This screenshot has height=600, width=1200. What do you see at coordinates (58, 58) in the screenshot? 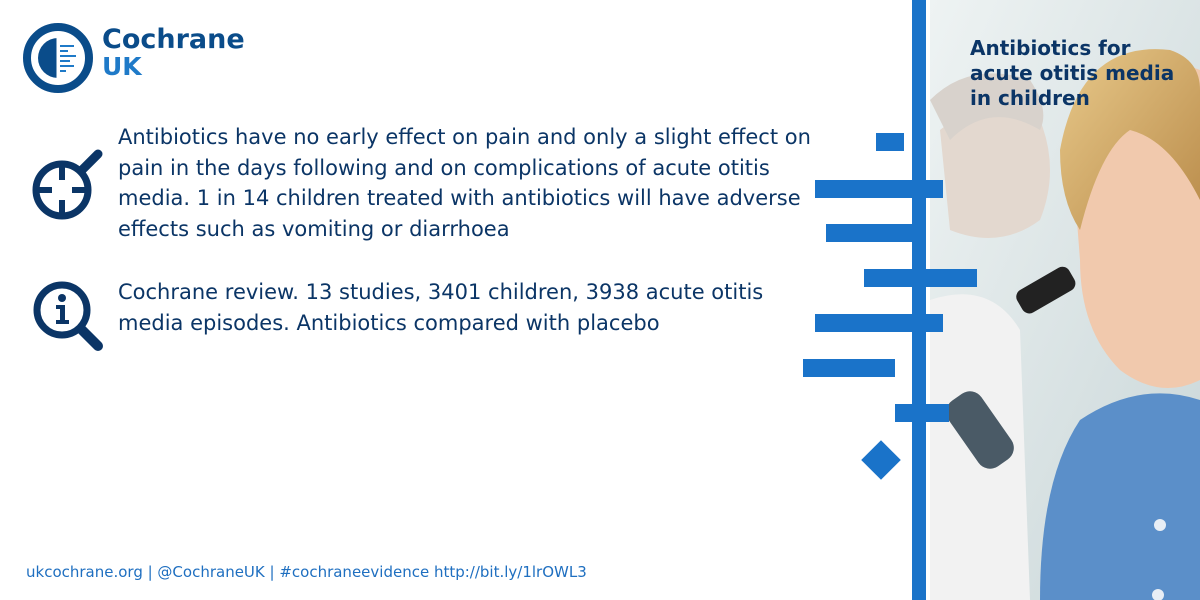
I see `cochrane-logo-icon` at bounding box center [58, 58].